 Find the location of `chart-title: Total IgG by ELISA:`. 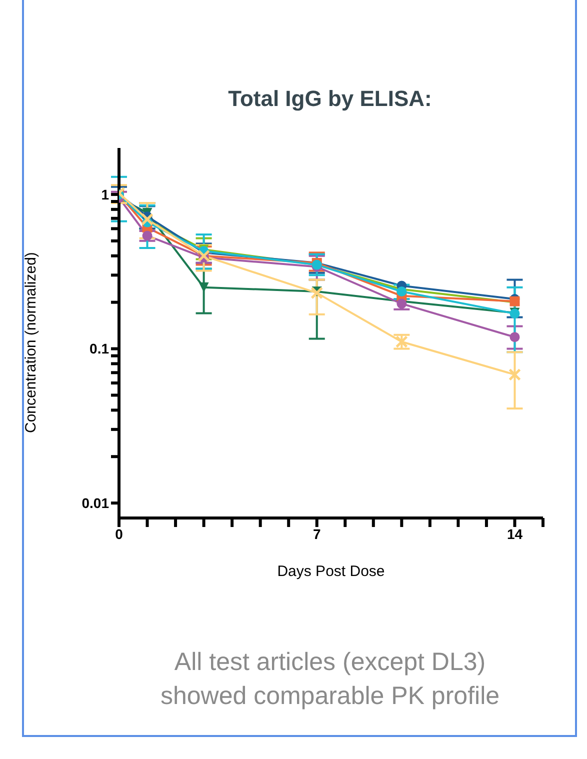

chart-title: Total IgG by ELISA: is located at coordinates (330, 99).